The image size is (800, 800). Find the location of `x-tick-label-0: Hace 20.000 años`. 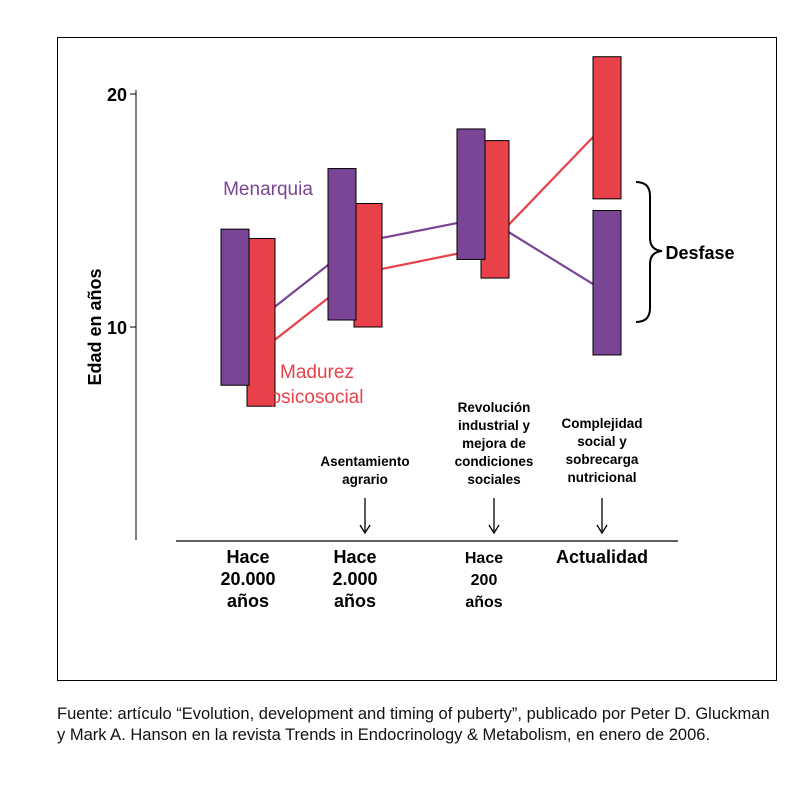

x-tick-label-0: Hace 20.000 años is located at coordinates (247, 579).